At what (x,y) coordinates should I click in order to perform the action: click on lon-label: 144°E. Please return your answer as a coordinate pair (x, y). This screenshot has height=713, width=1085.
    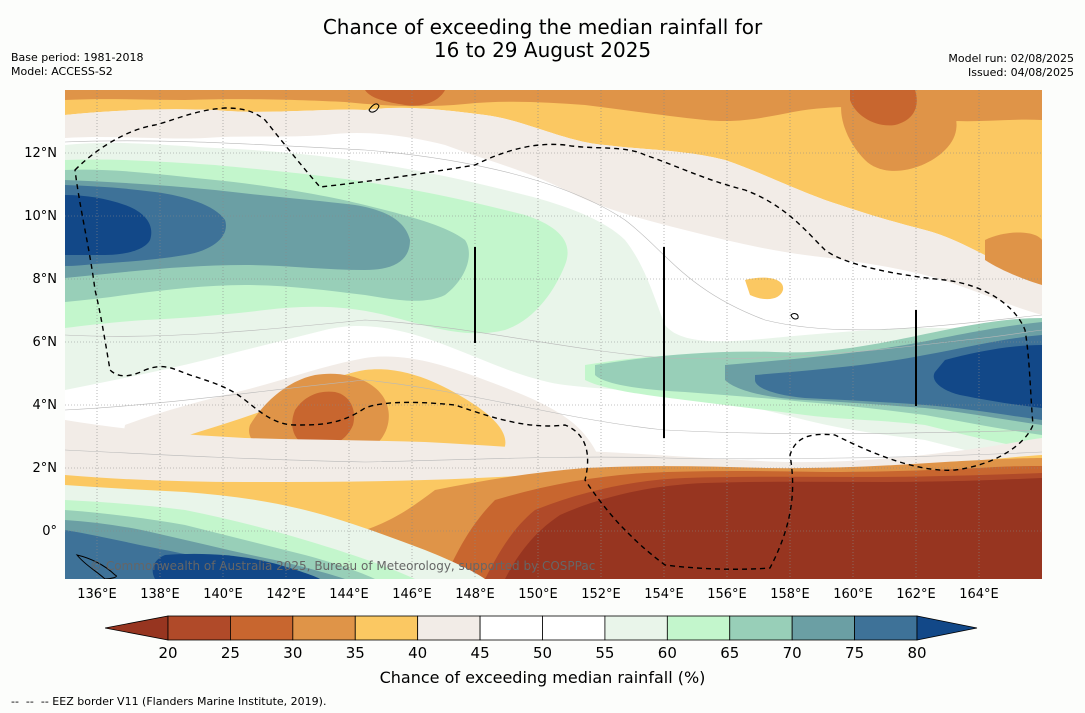
    Looking at the image, I should click on (349, 594).